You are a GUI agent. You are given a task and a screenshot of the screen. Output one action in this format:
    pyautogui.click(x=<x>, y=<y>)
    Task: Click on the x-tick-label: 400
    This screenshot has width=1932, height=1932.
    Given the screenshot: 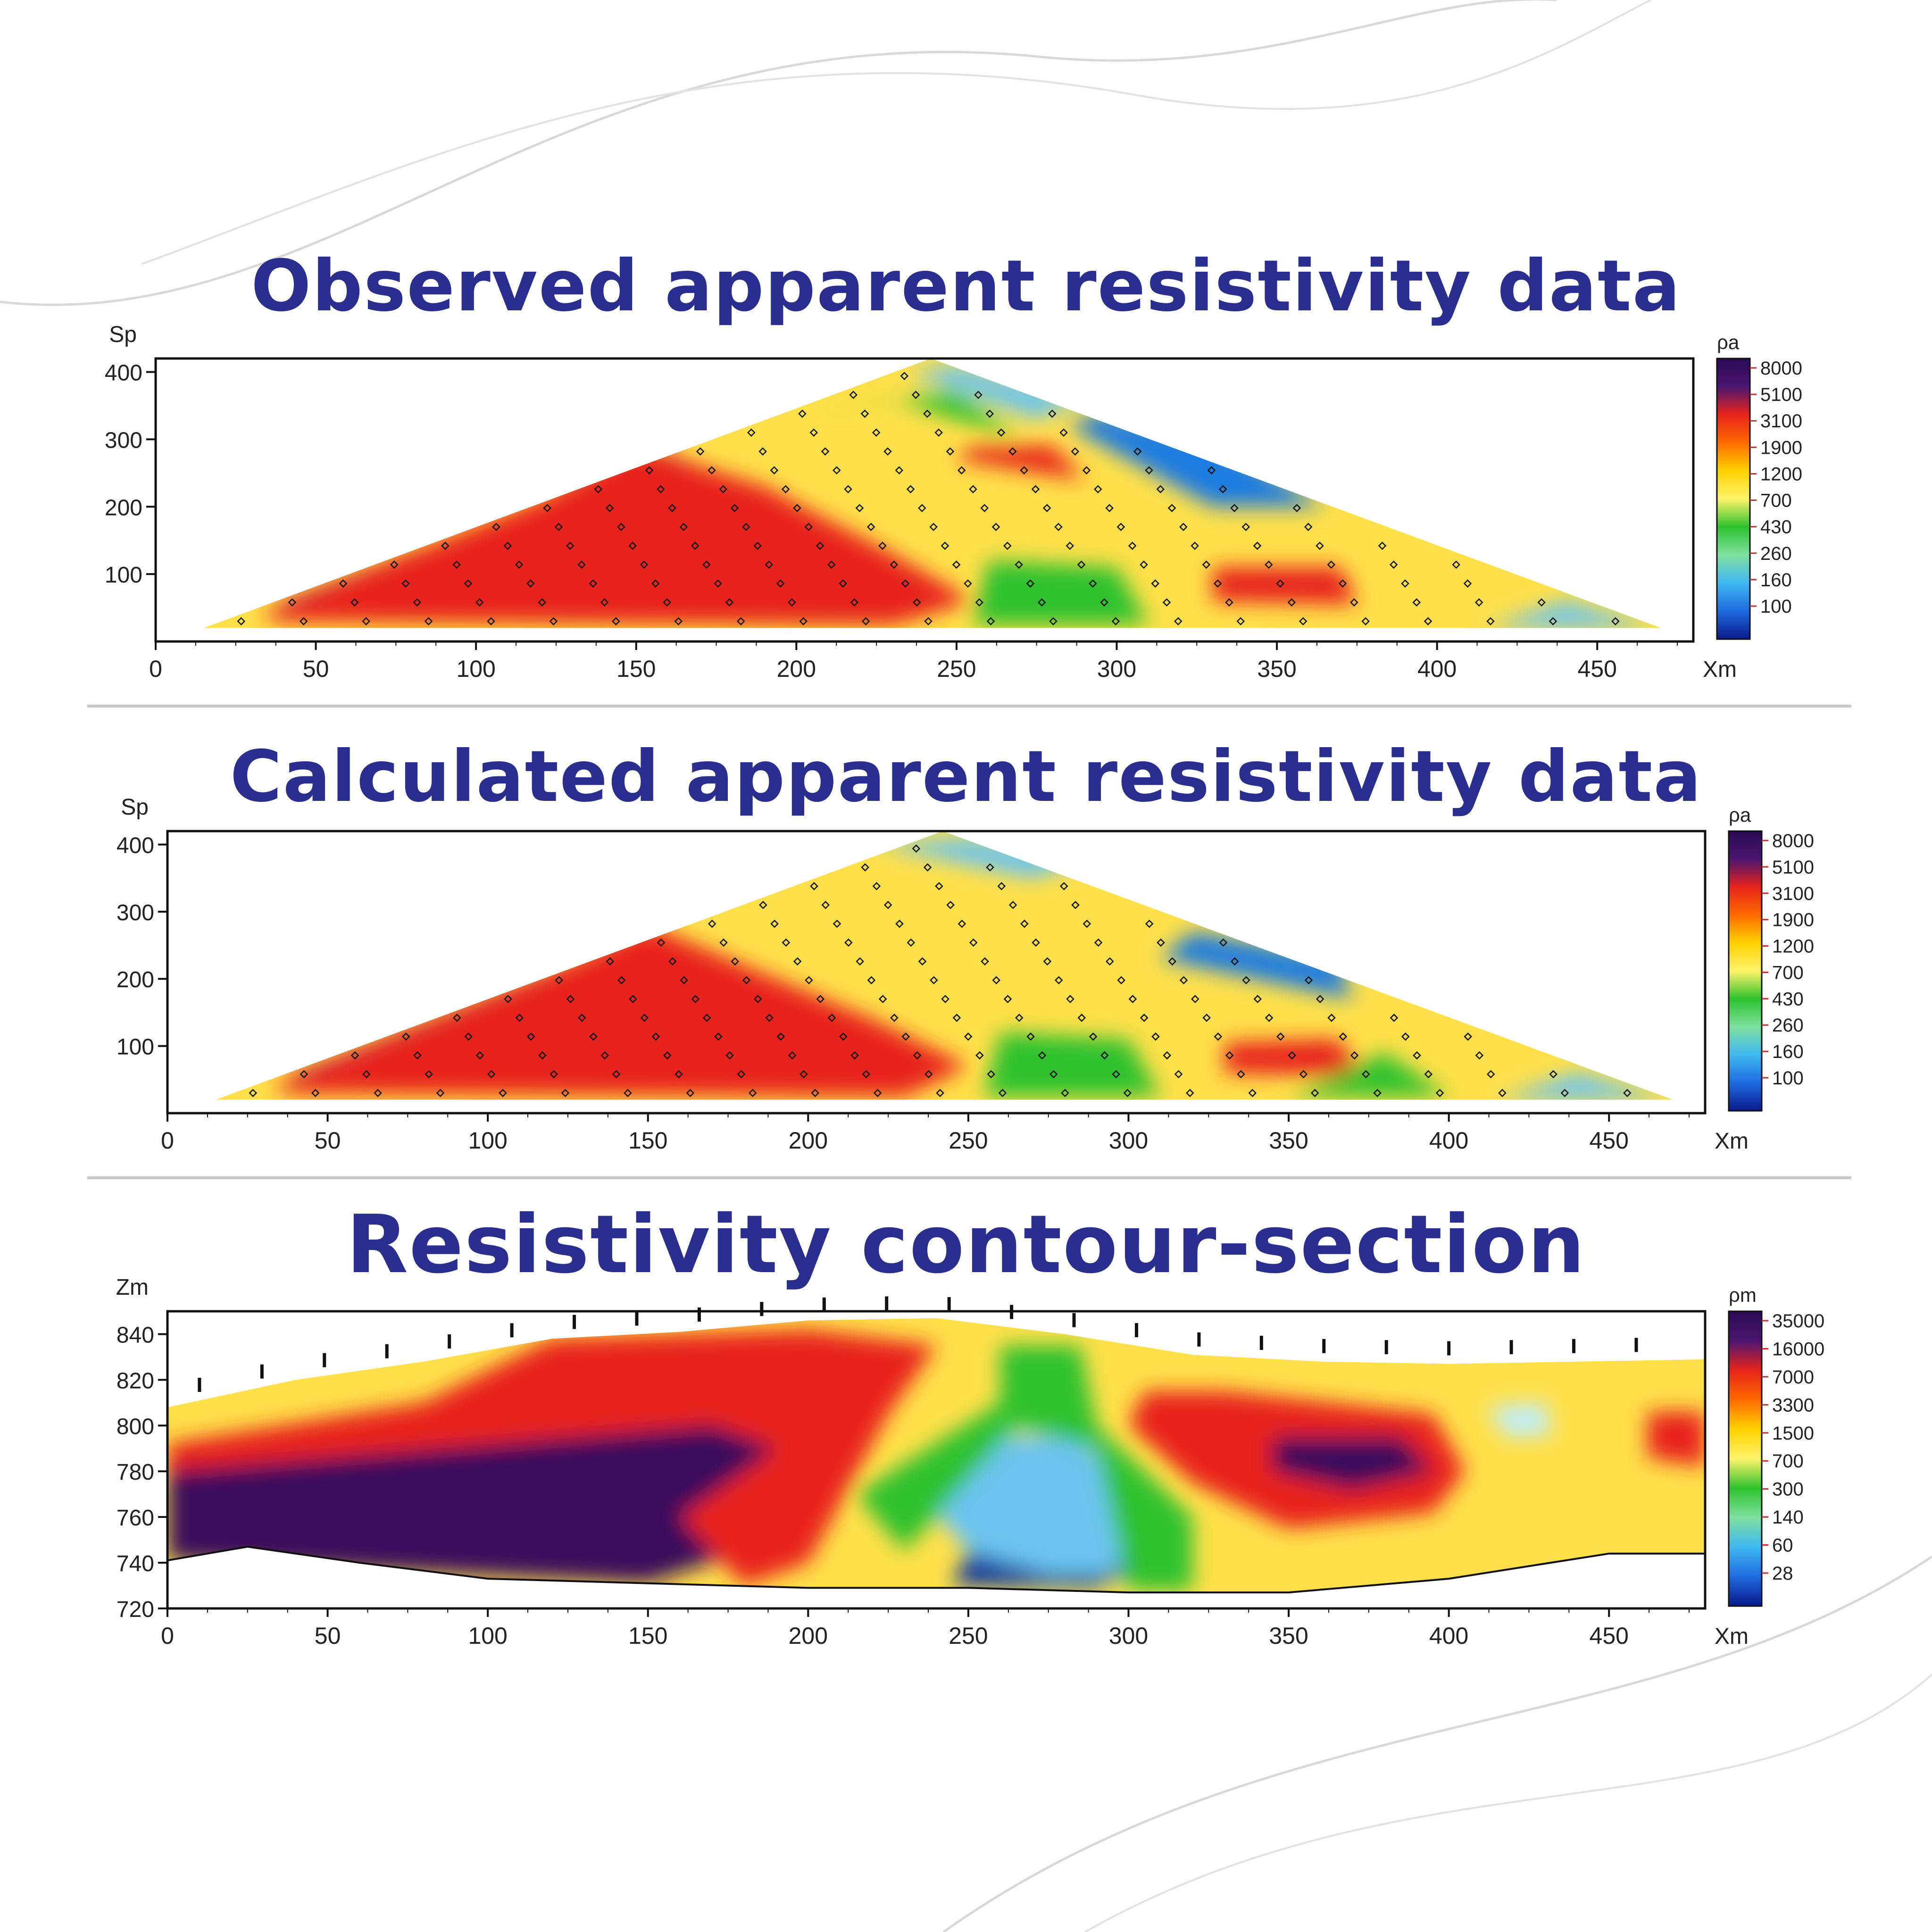 What is the action you would take?
    pyautogui.click(x=1449, y=1140)
    